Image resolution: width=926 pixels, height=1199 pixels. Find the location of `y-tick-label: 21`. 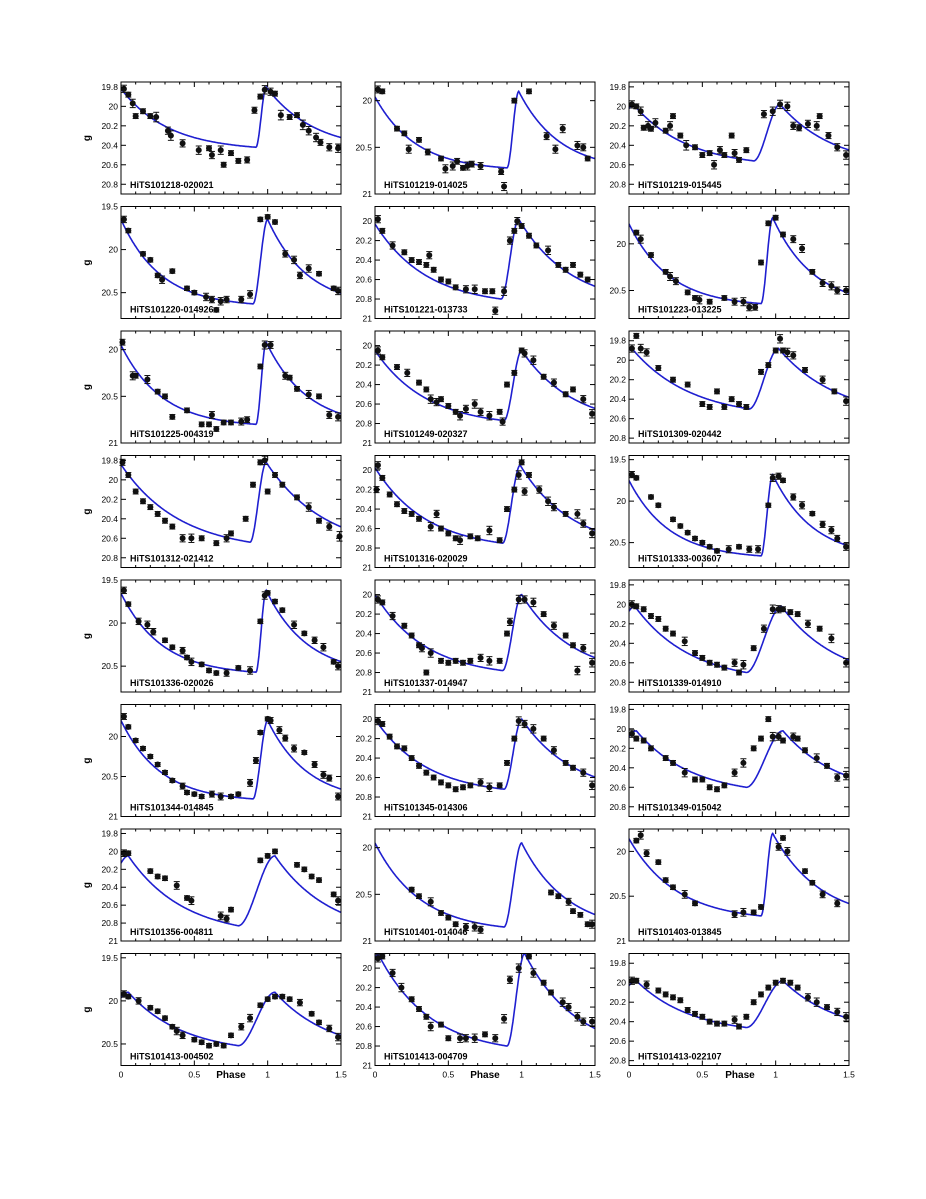

y-tick-label: 21 is located at coordinates (368, 443).